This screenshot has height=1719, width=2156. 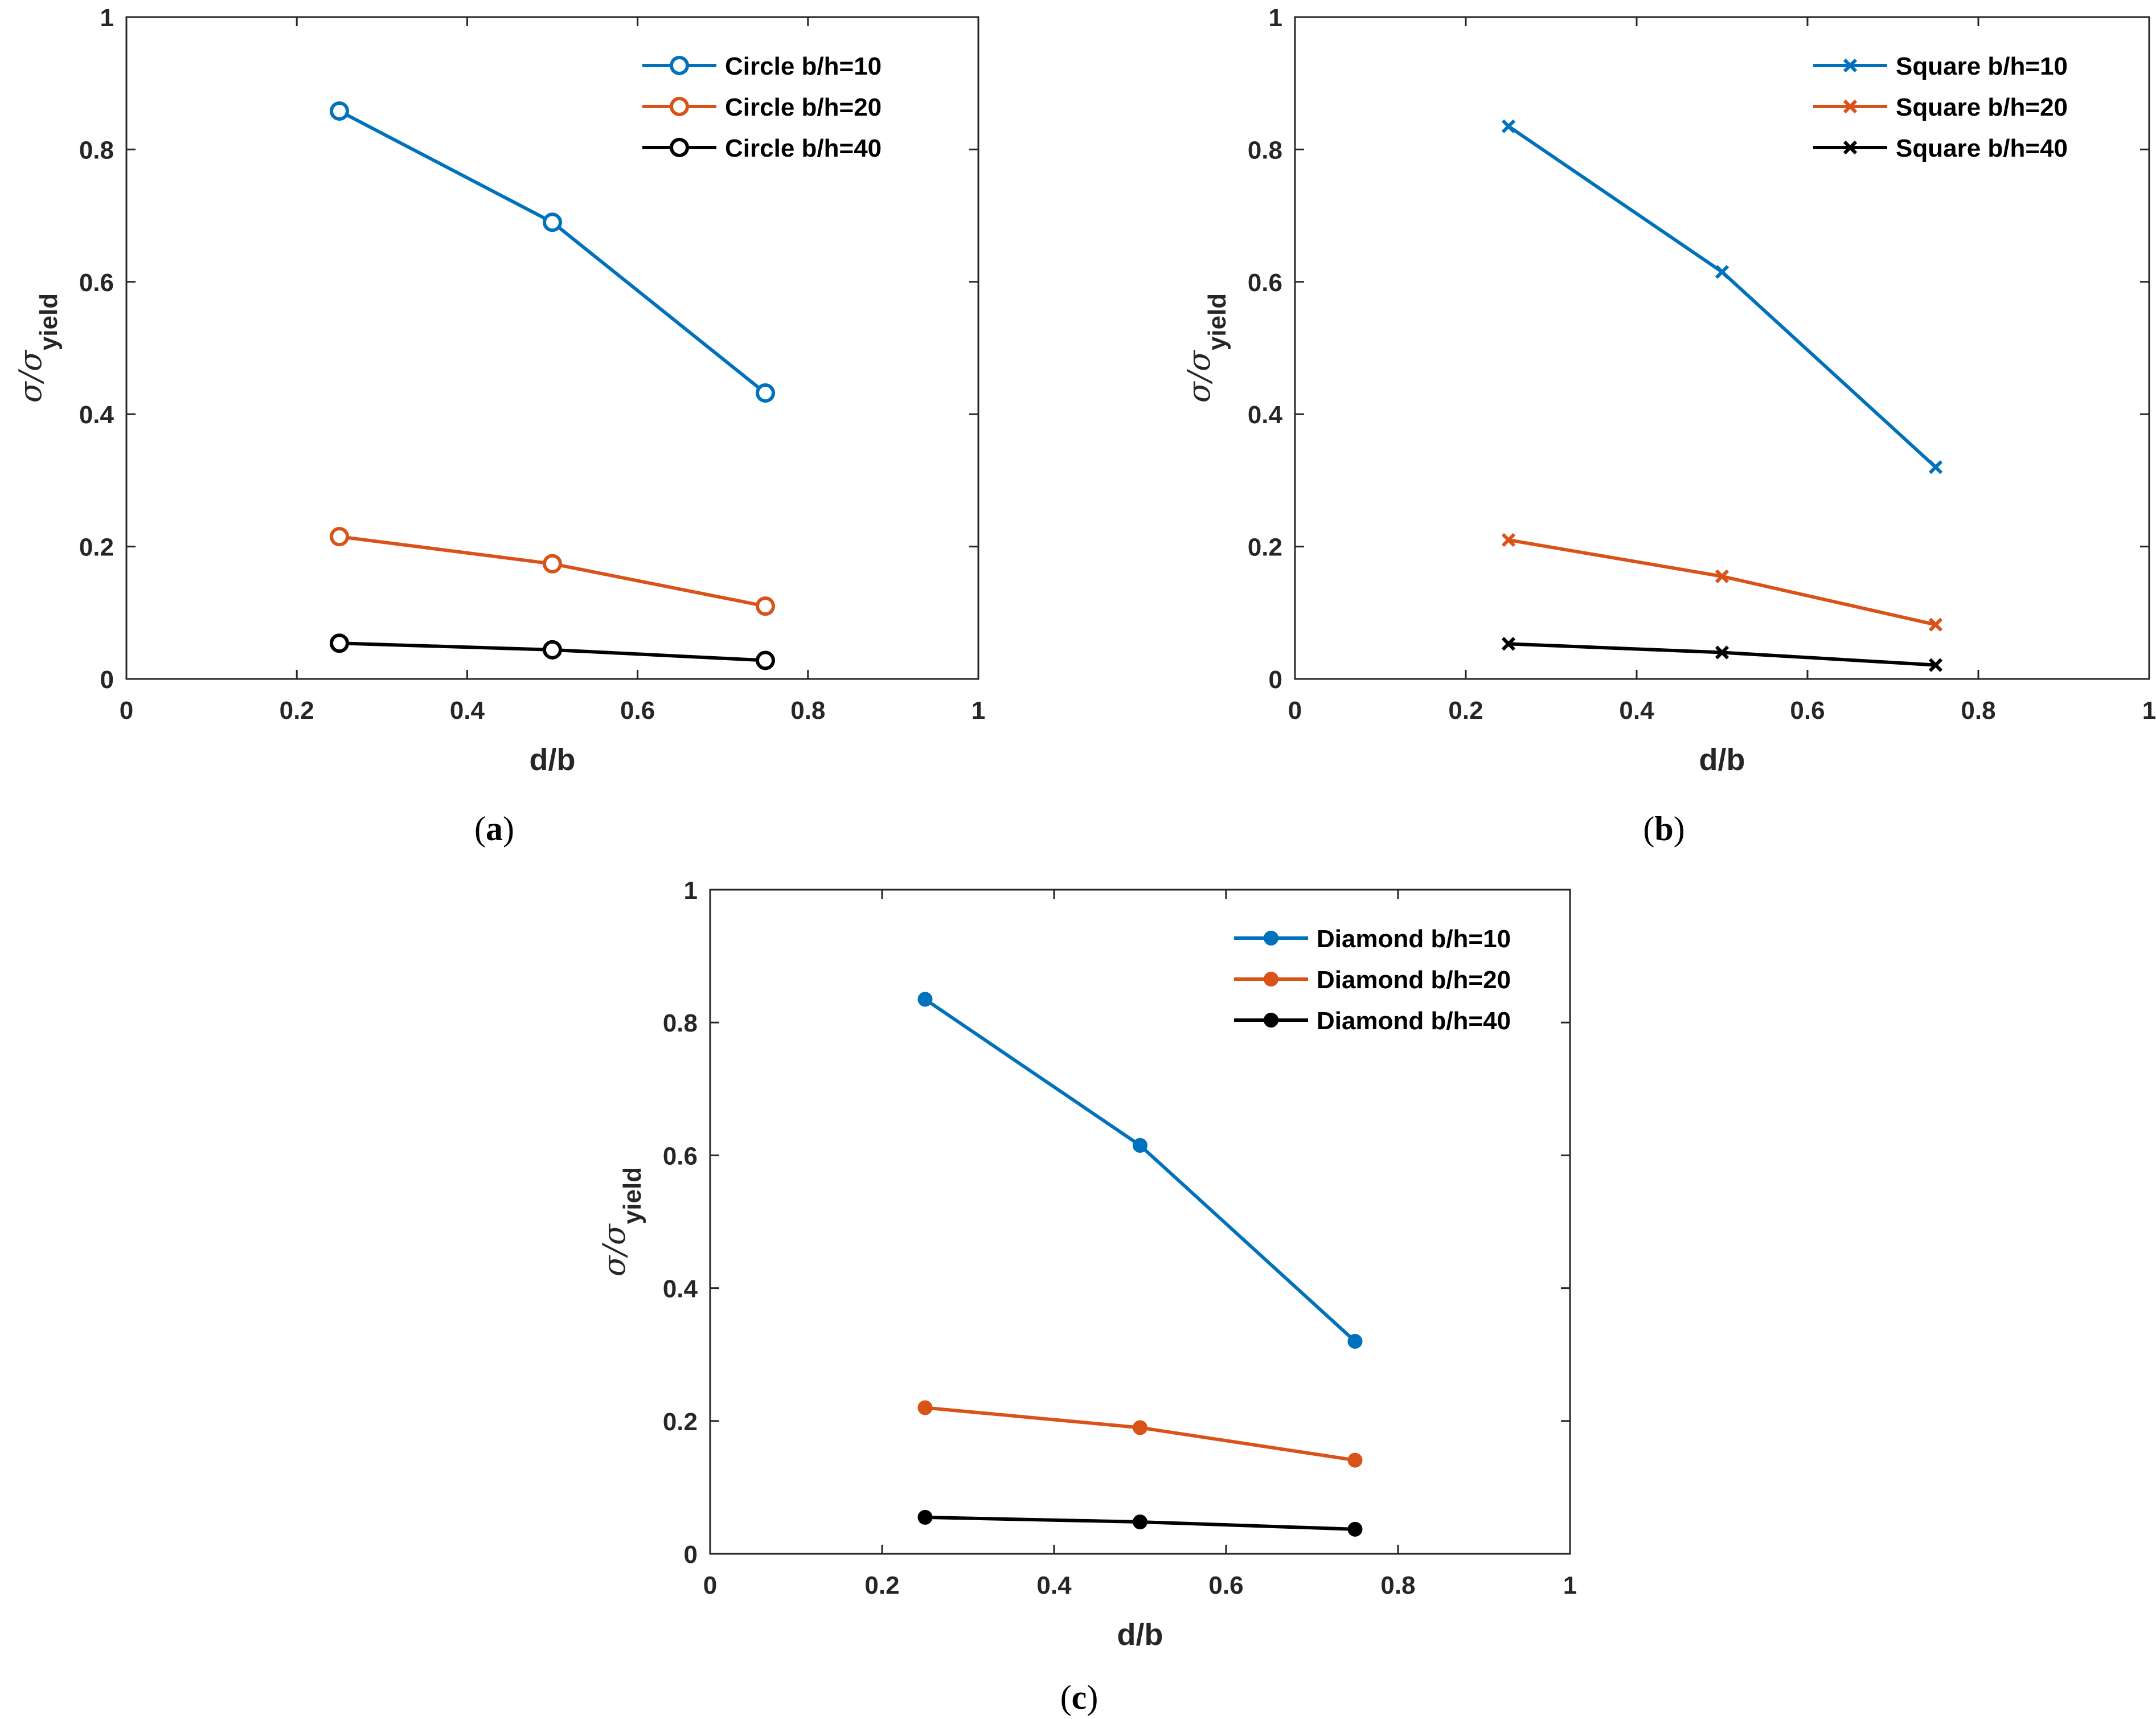 What do you see at coordinates (762, 66) in the screenshot?
I see `legend-entry: Circle b/h=10` at bounding box center [762, 66].